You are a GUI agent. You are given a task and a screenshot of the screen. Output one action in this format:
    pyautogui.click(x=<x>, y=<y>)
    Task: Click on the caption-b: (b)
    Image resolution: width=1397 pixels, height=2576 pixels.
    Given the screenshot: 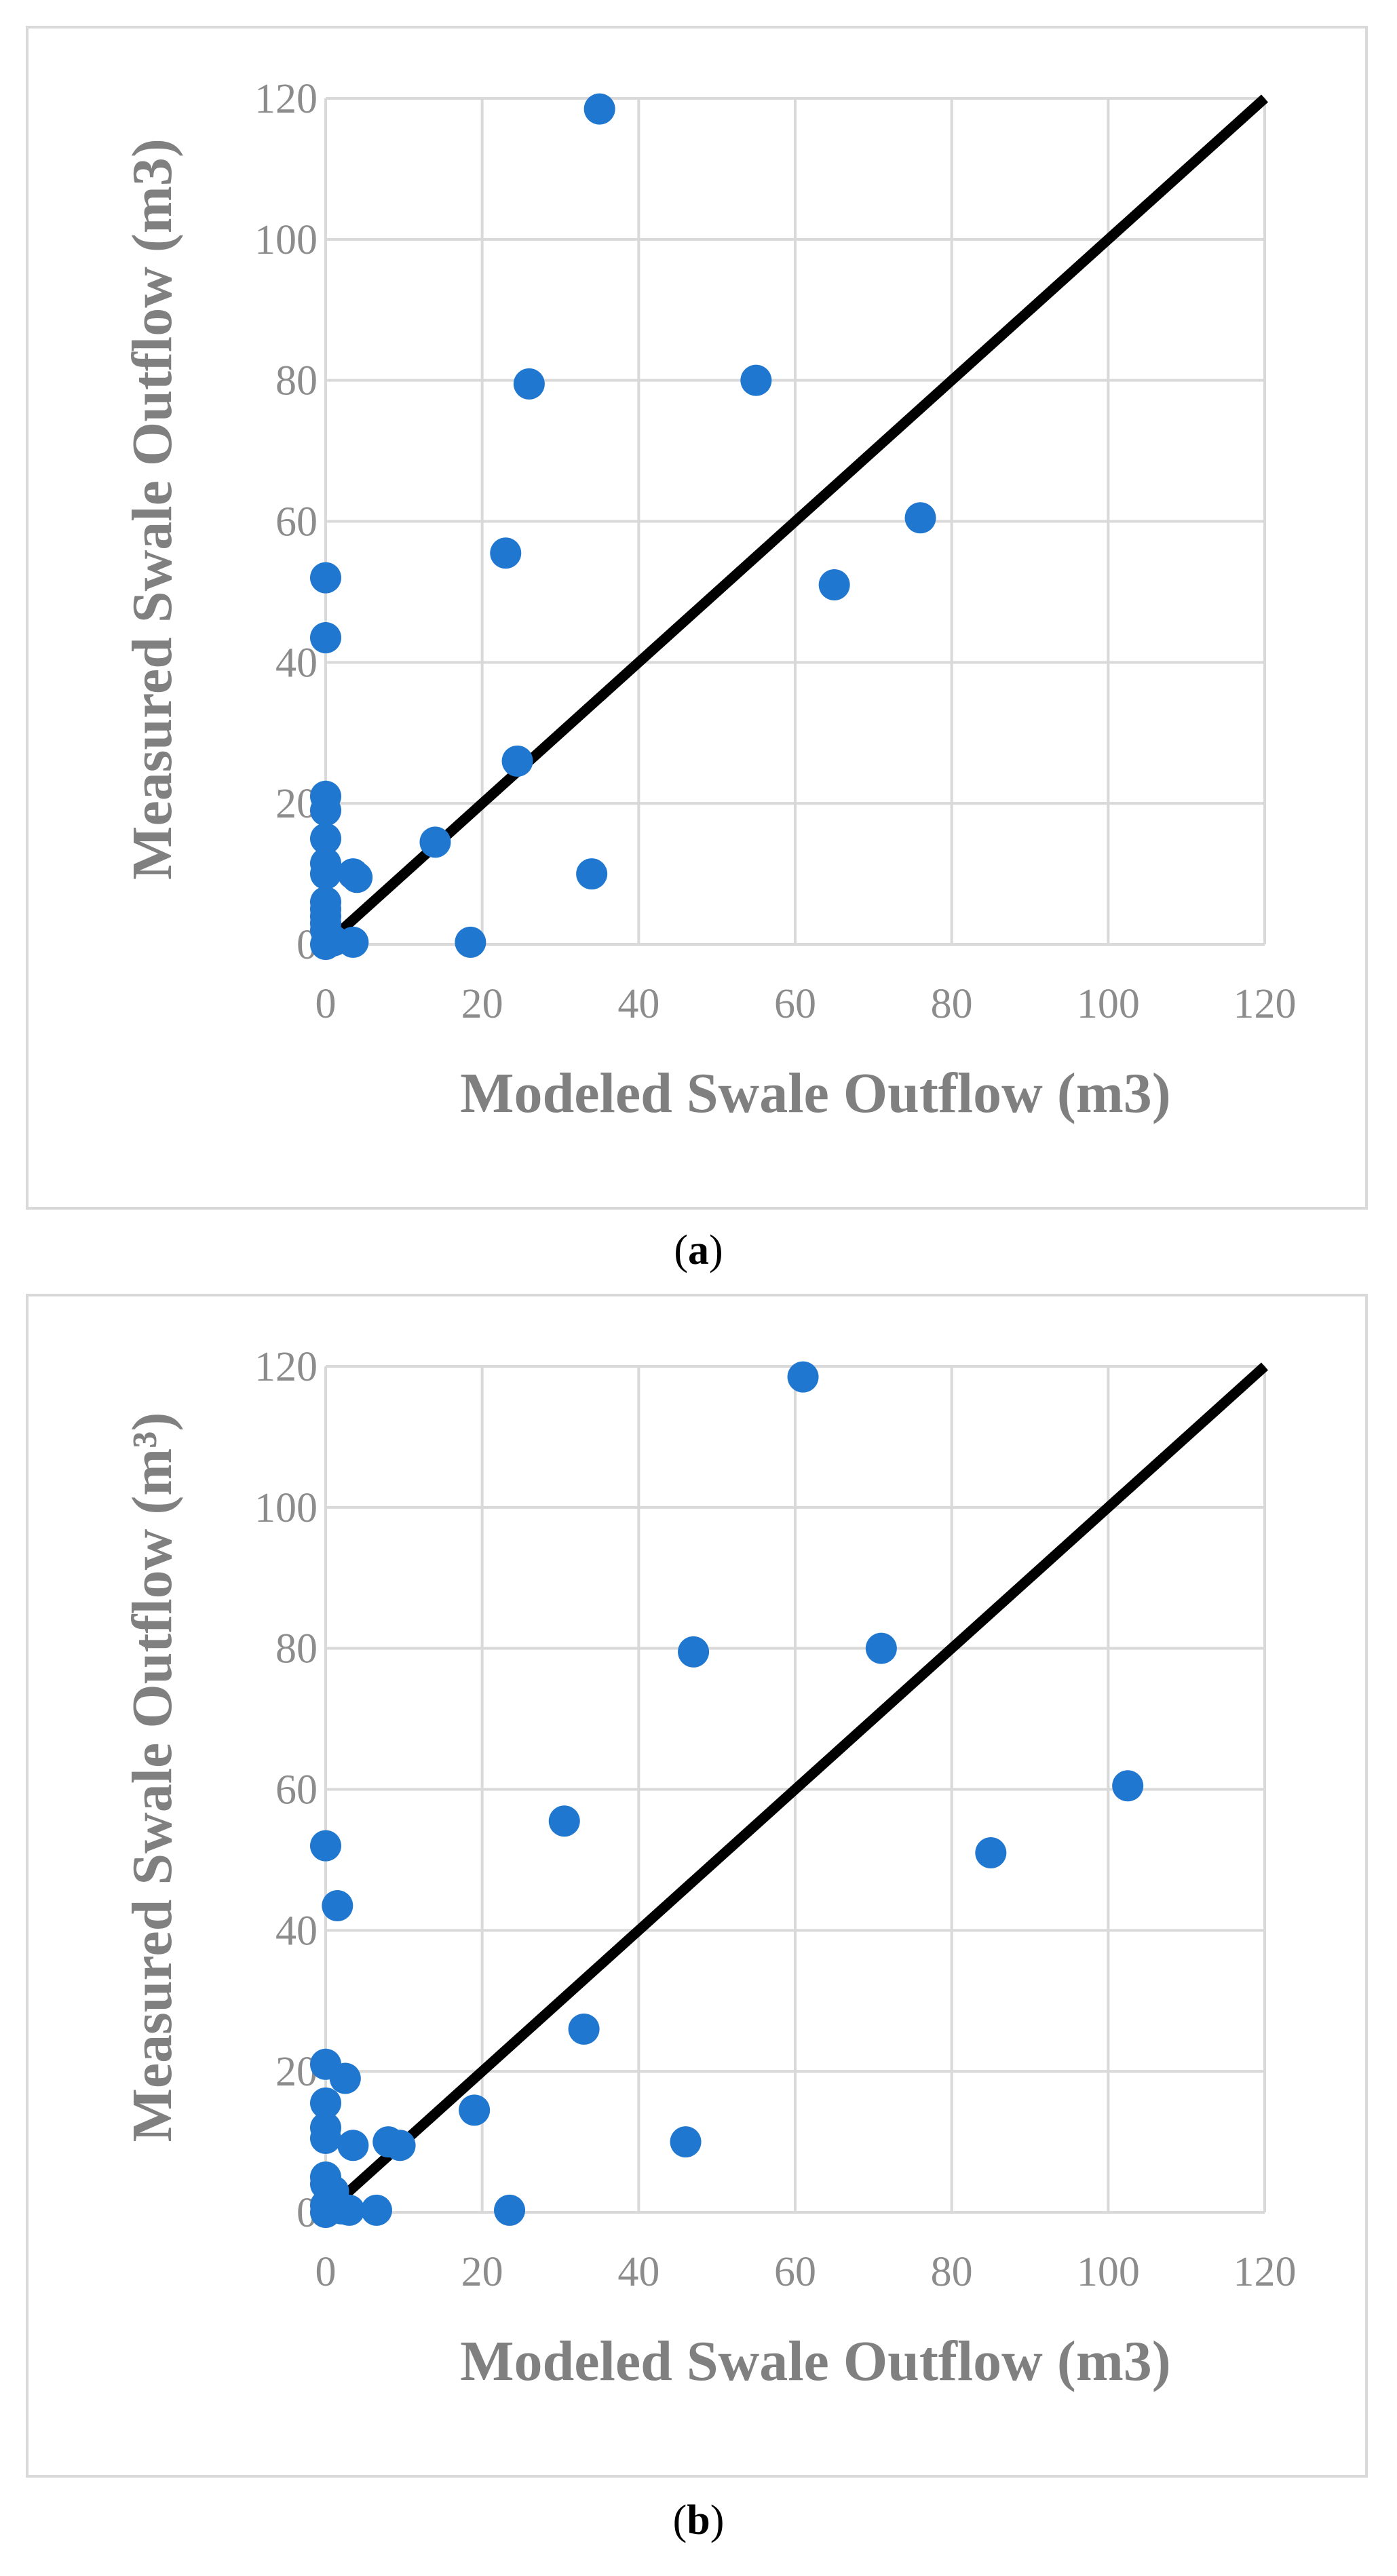 What is the action you would take?
    pyautogui.click(x=698, y=2520)
    